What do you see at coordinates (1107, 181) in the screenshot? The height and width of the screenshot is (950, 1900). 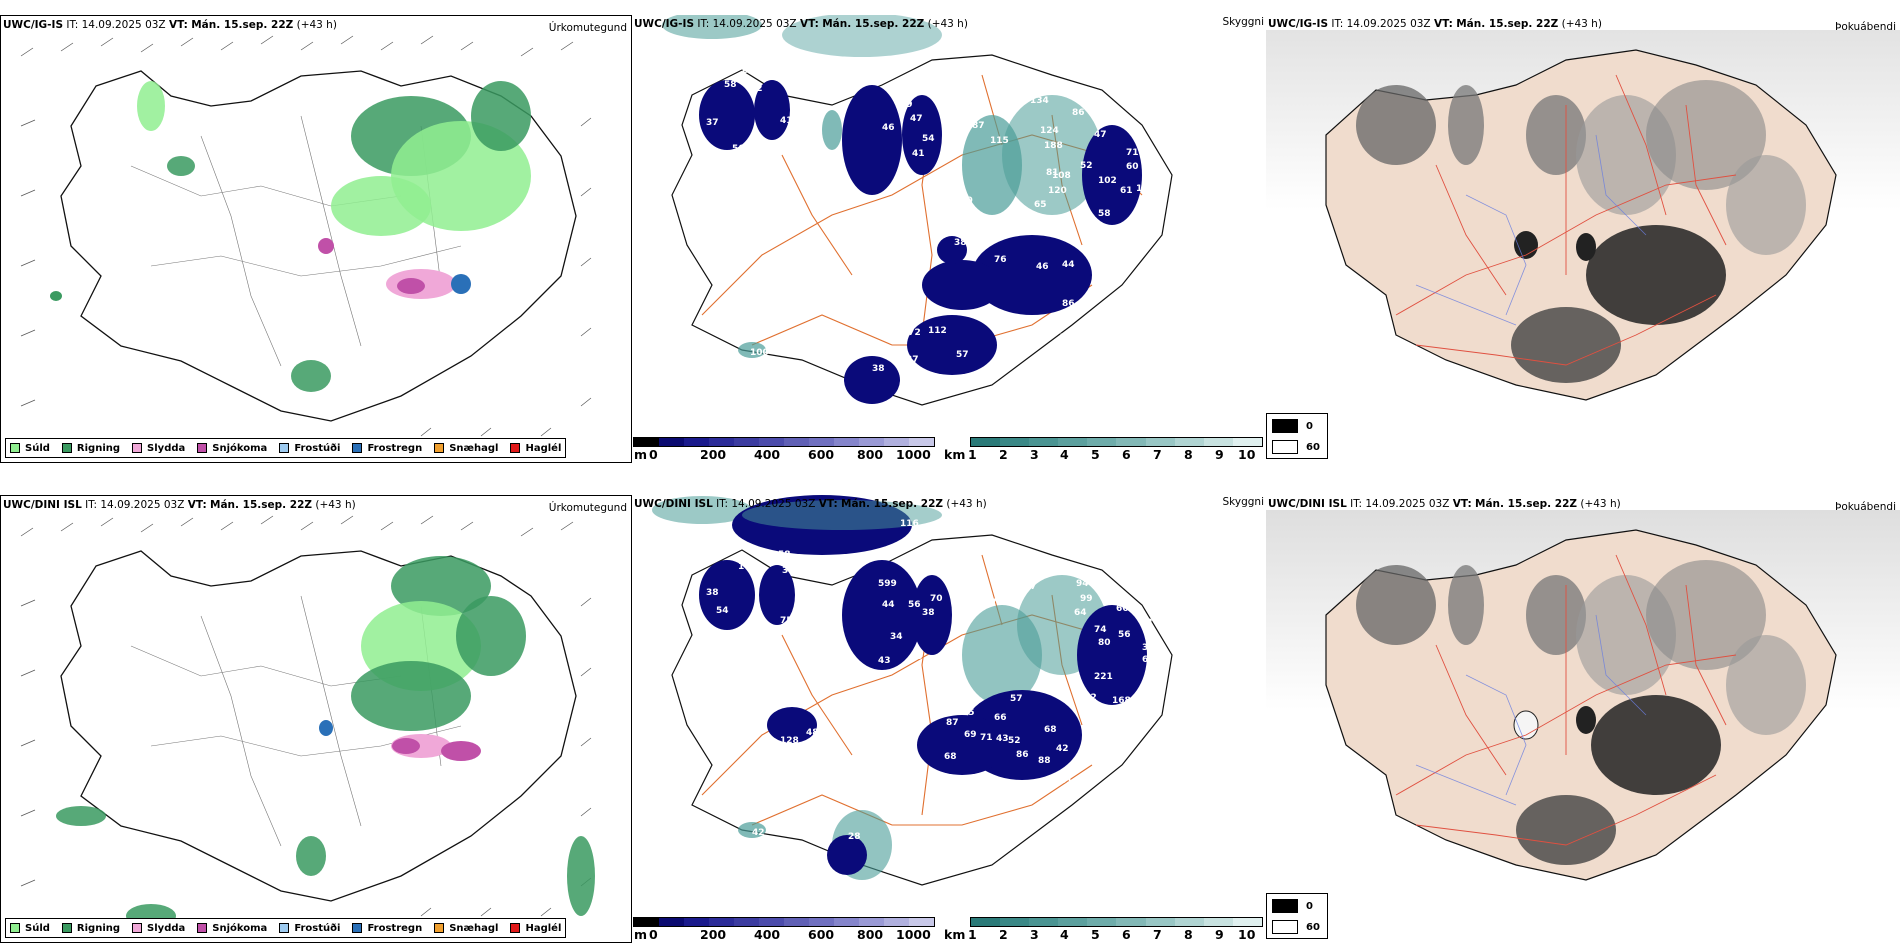 I see `ceiling-value: 102` at bounding box center [1107, 181].